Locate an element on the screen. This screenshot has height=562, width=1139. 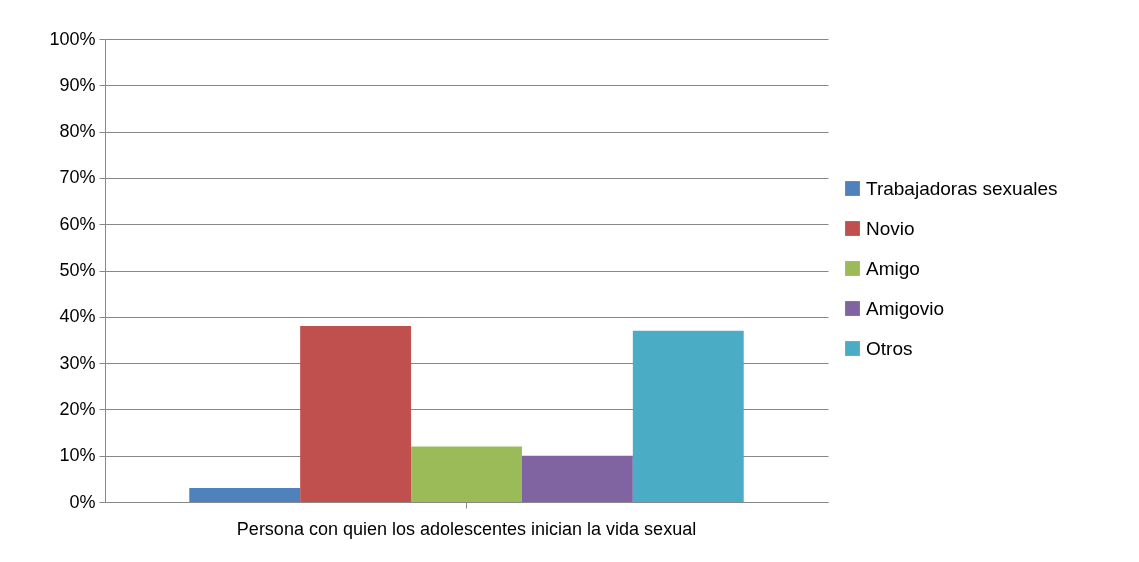
y-tick-label: 20% is located at coordinates (77, 408).